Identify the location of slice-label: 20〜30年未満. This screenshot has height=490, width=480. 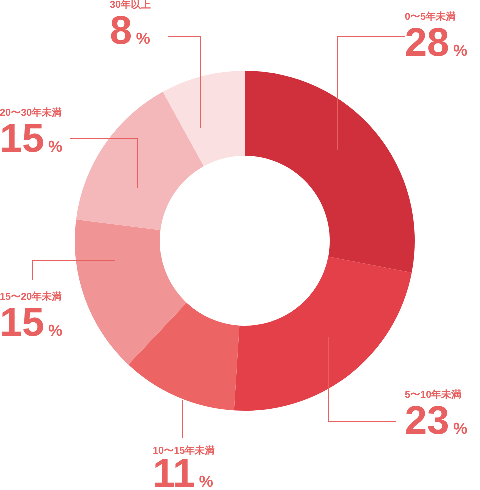
(31, 113).